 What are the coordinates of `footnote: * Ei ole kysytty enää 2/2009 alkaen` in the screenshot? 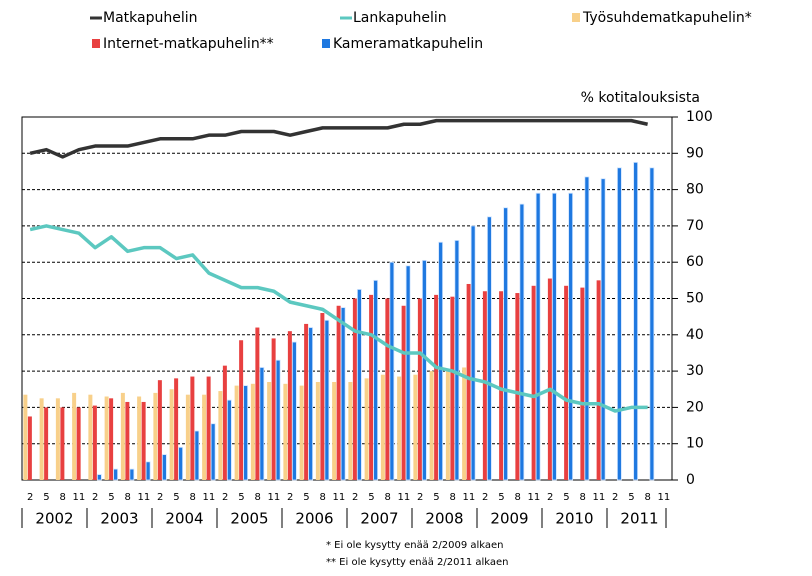 It's located at (415, 545).